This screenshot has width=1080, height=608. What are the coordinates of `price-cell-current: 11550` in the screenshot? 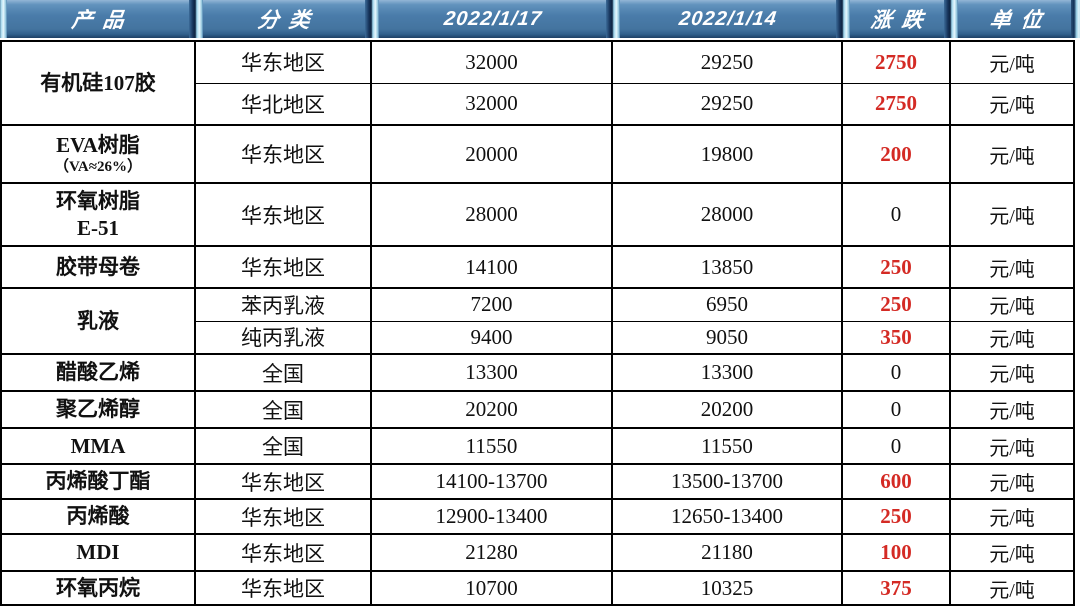 It's located at (491, 445).